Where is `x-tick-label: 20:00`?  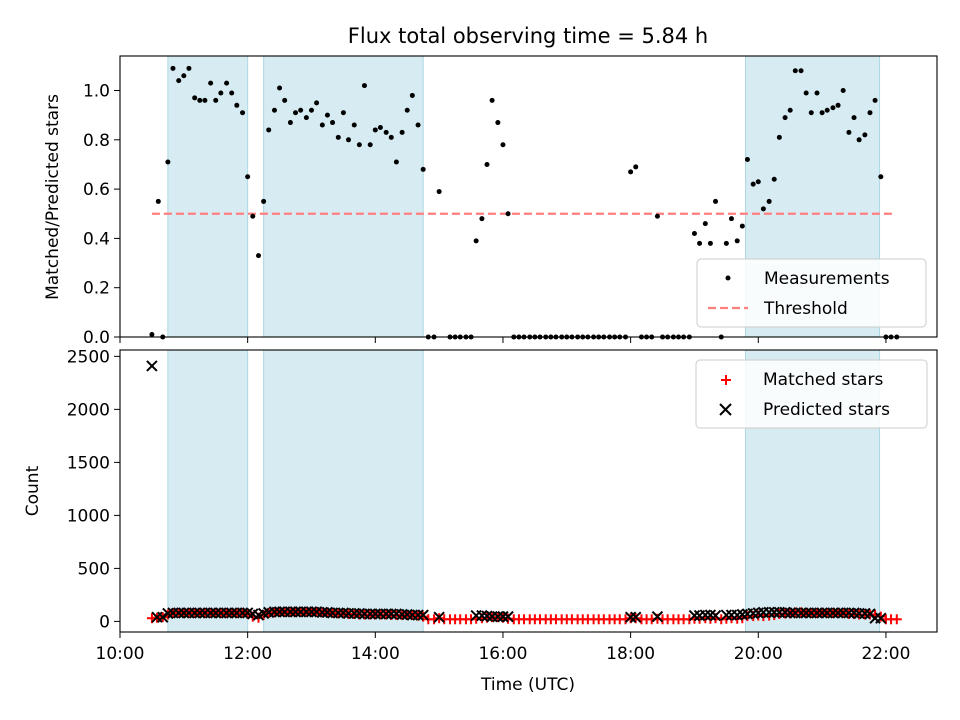
x-tick-label: 20:00 is located at coordinates (758, 654).